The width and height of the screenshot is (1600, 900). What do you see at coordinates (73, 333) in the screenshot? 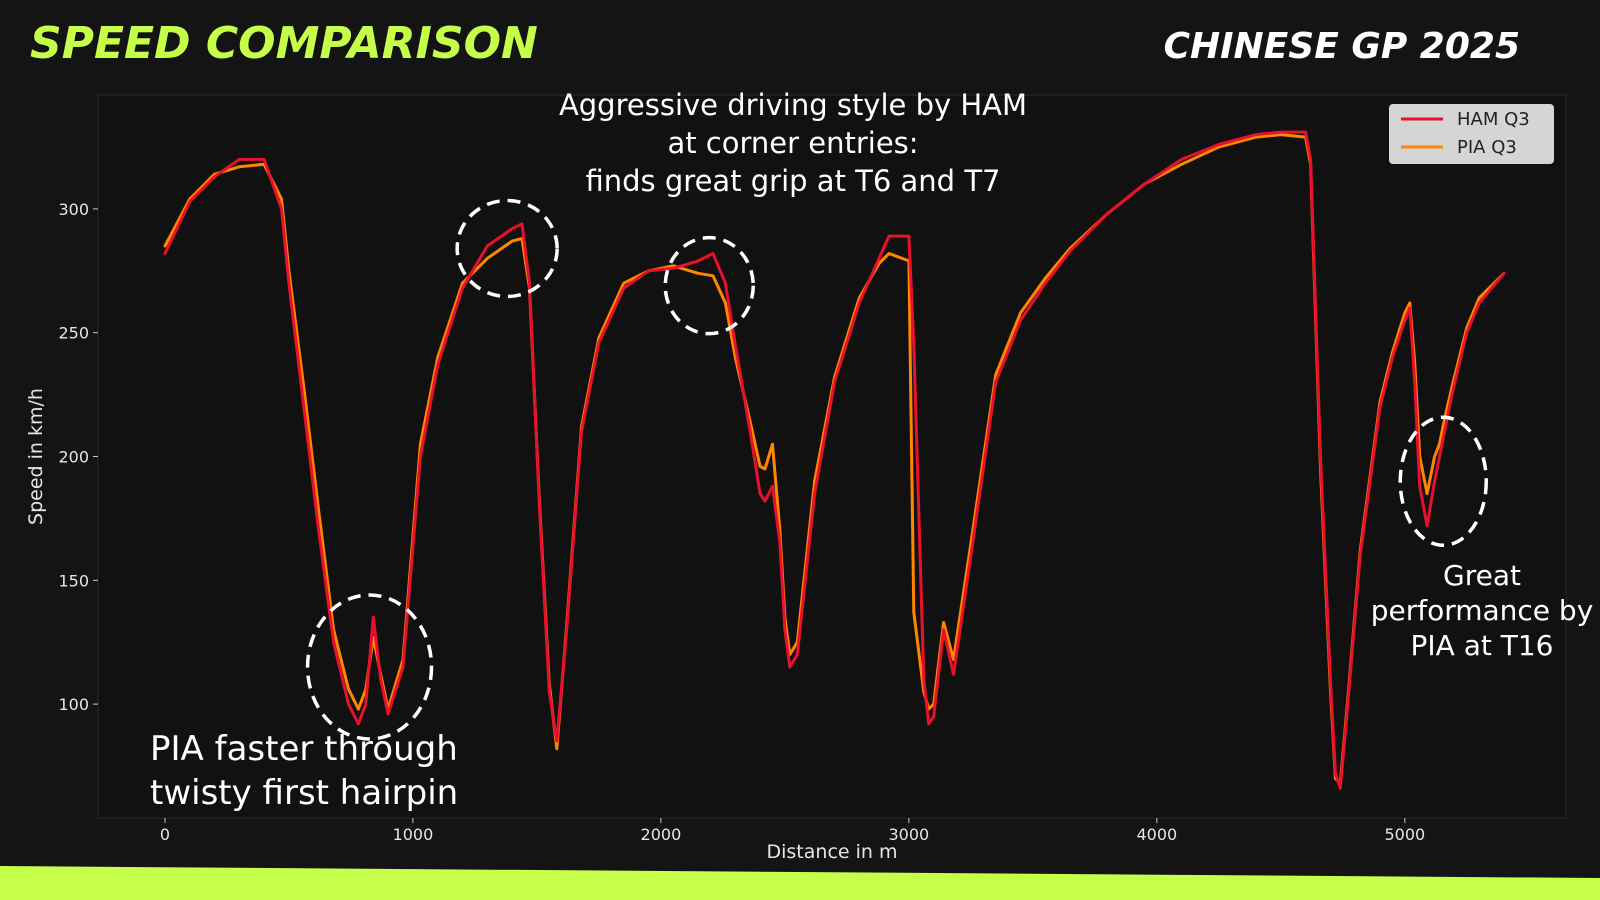
I see `y-tick-label: 250` at bounding box center [73, 333].